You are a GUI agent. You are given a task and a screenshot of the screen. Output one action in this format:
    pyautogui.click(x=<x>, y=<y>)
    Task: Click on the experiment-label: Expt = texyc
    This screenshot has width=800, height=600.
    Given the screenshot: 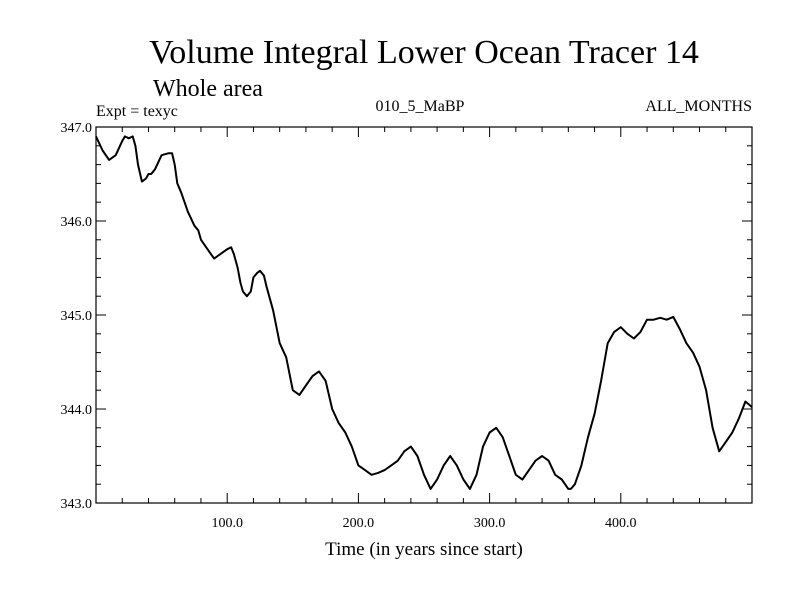 What is the action you would take?
    pyautogui.click(x=137, y=111)
    